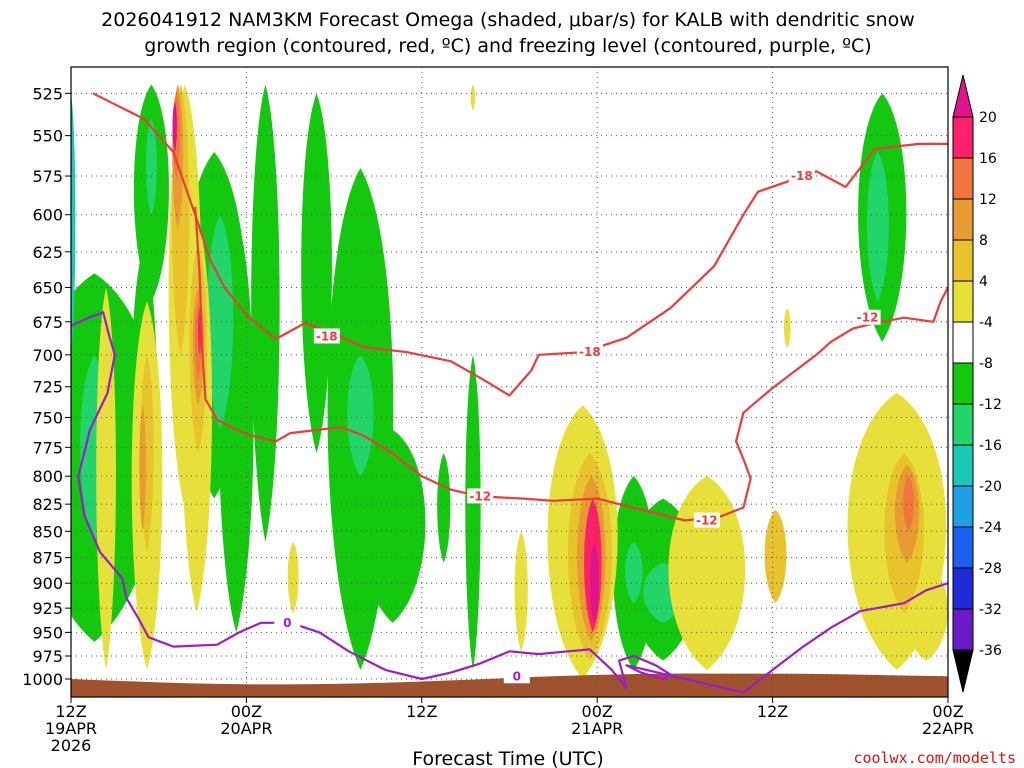 This screenshot has width=1024, height=768. I want to click on colorbar-label: -36, so click(990, 651).